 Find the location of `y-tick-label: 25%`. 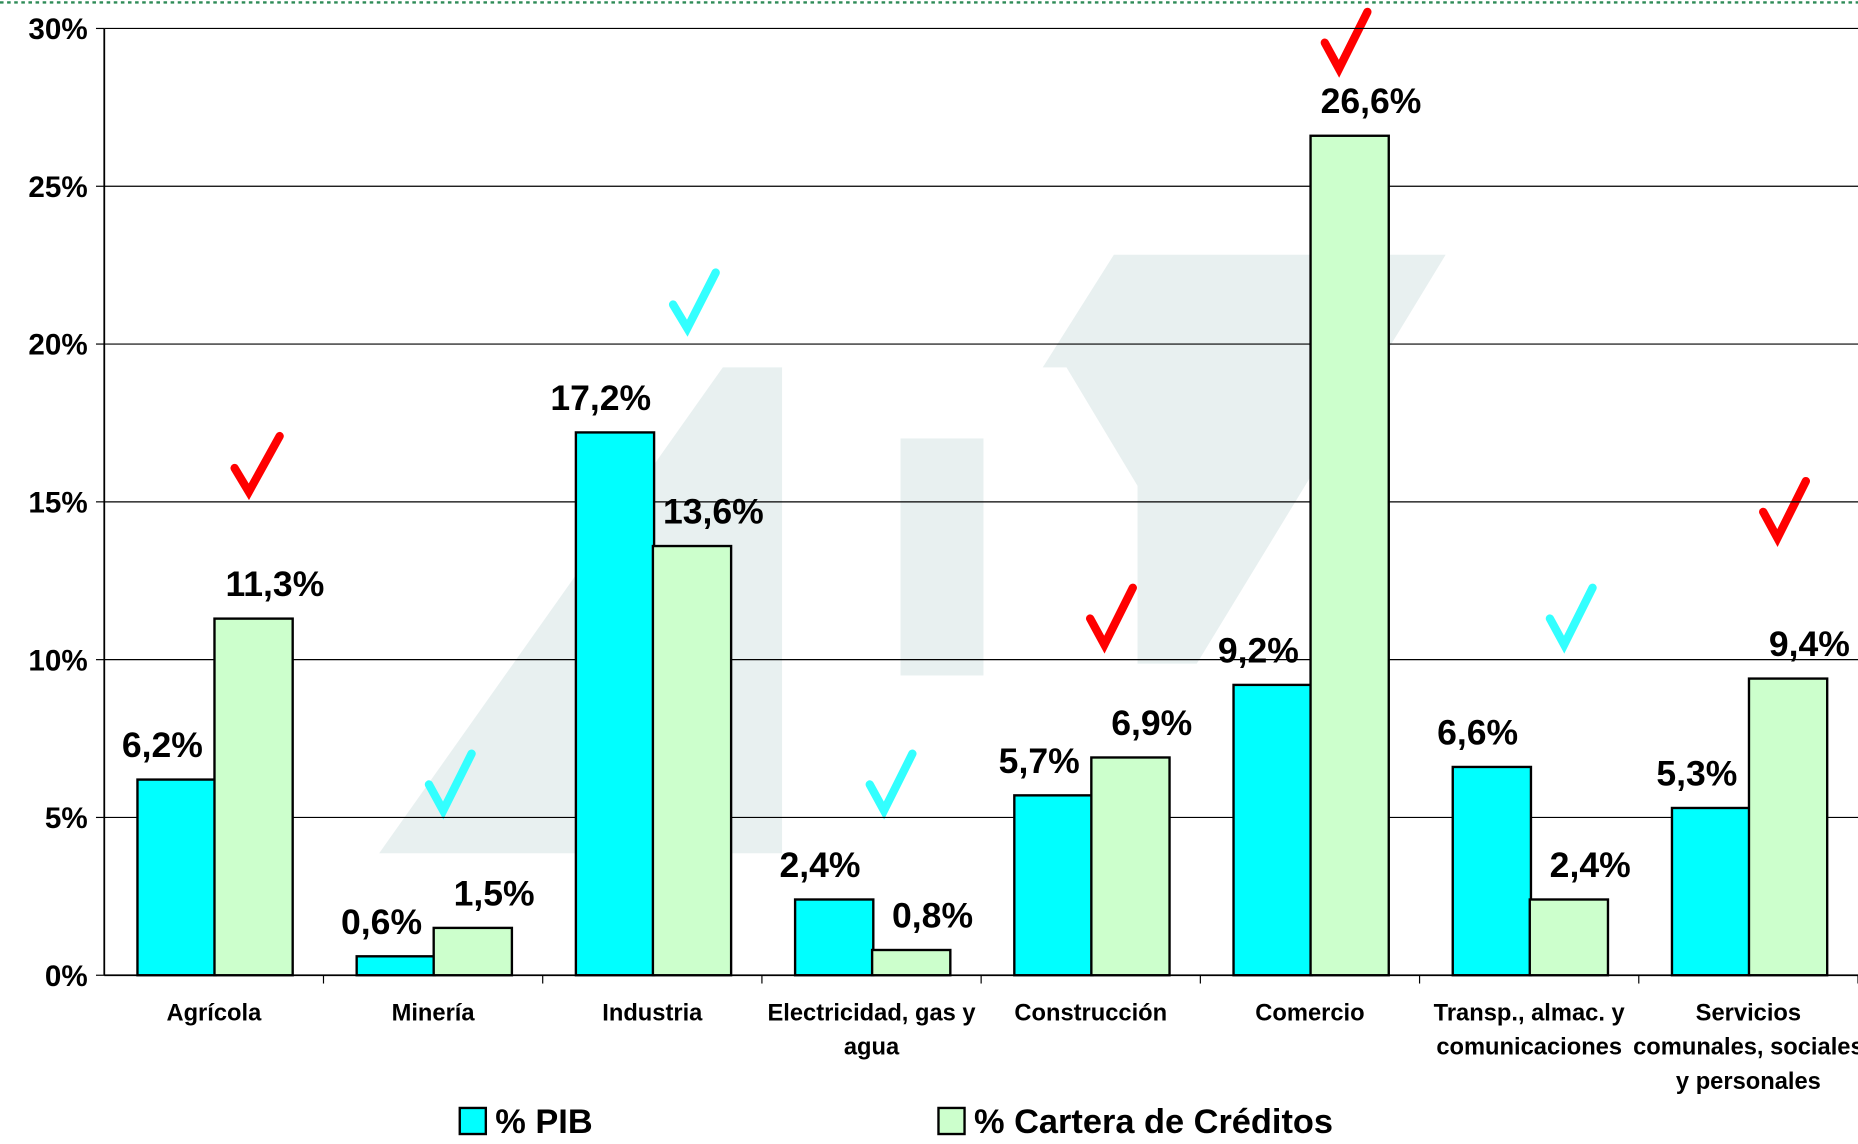

y-tick-label: 25% is located at coordinates (57, 187).